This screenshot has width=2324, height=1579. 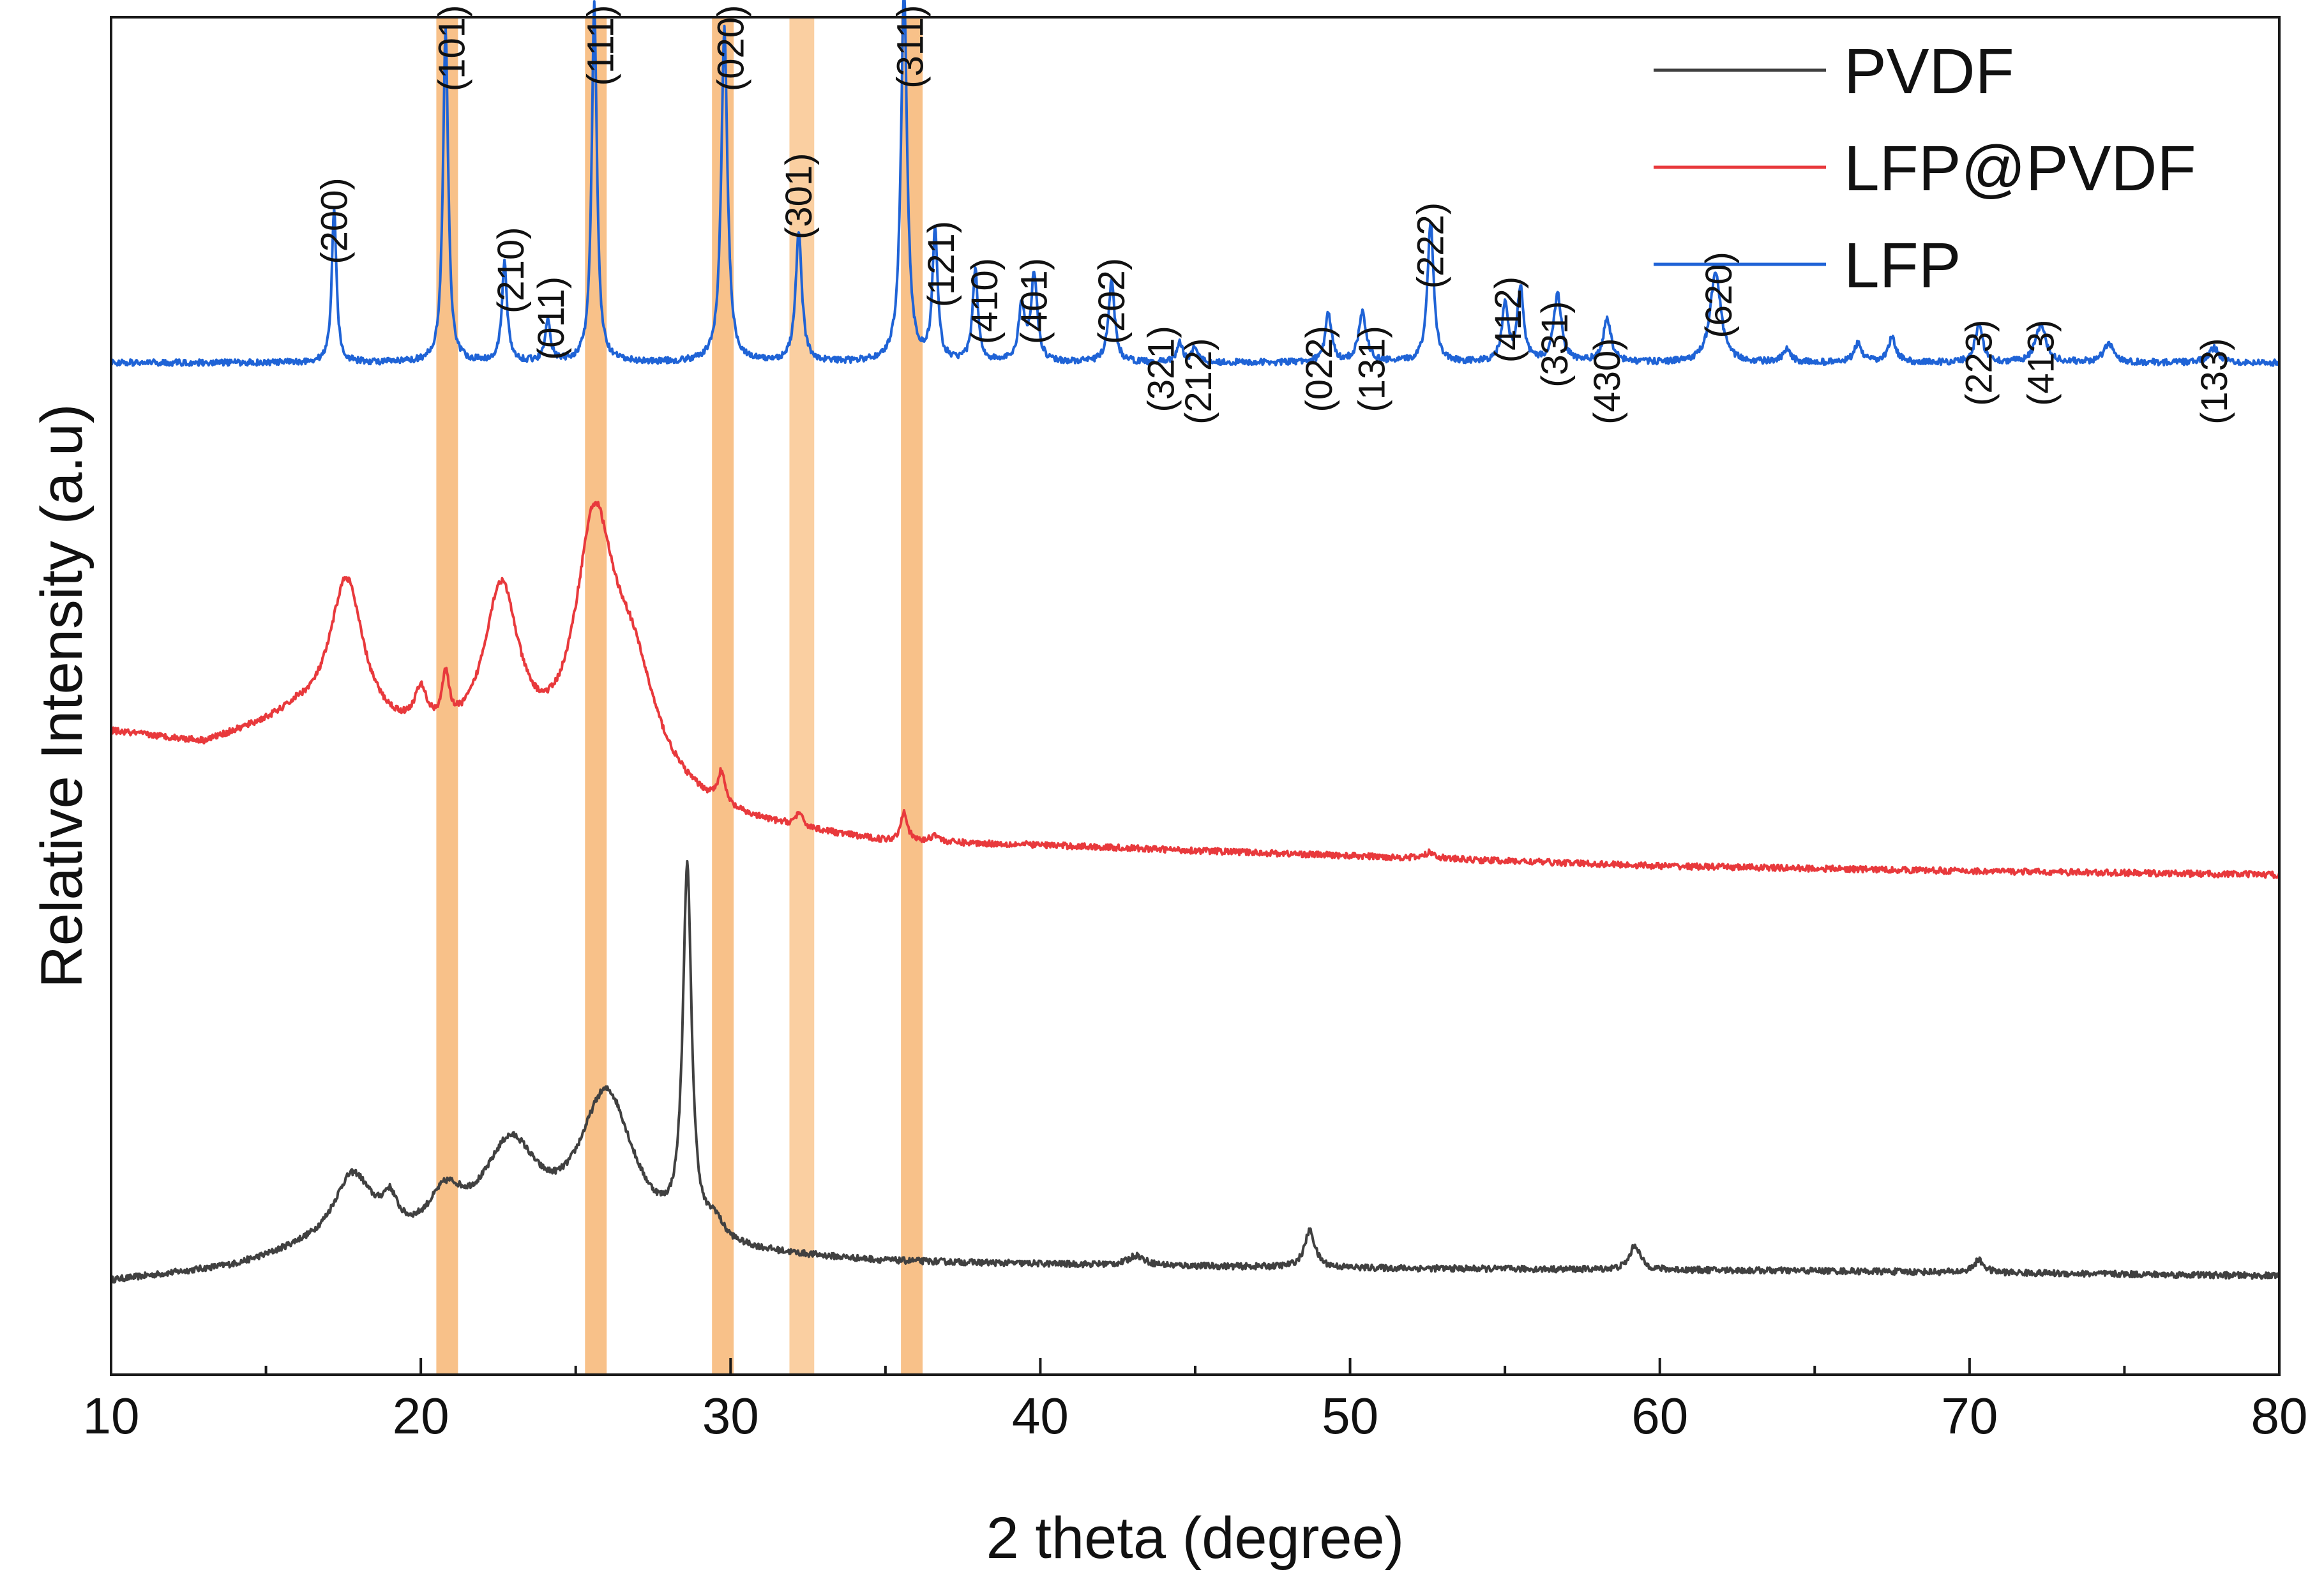 What do you see at coordinates (911, 47) in the screenshot?
I see `peak-label: (311)` at bounding box center [911, 47].